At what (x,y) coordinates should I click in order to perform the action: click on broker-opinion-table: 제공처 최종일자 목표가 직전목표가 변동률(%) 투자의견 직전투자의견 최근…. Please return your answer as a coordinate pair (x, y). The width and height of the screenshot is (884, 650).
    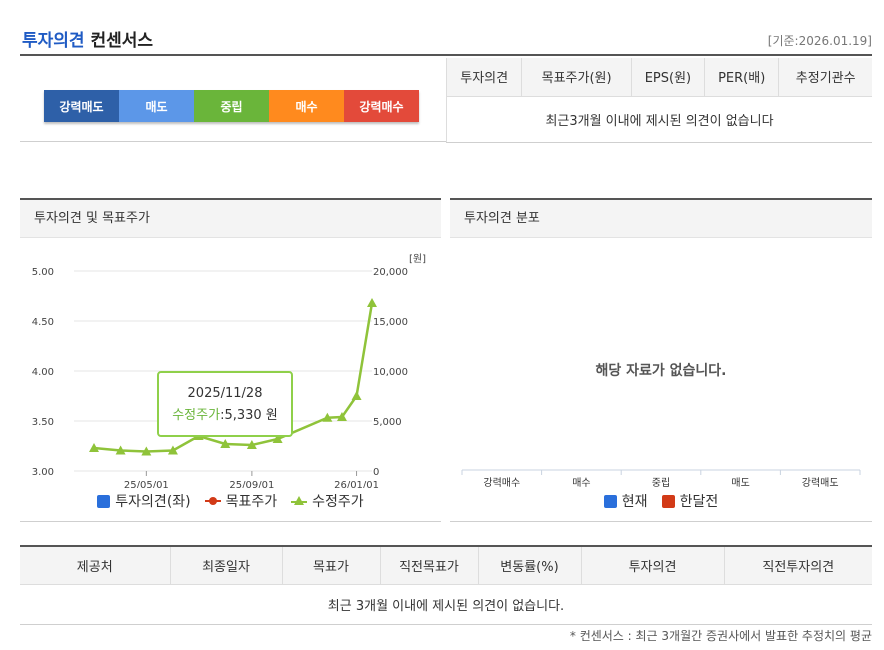
    Looking at the image, I should click on (446, 585).